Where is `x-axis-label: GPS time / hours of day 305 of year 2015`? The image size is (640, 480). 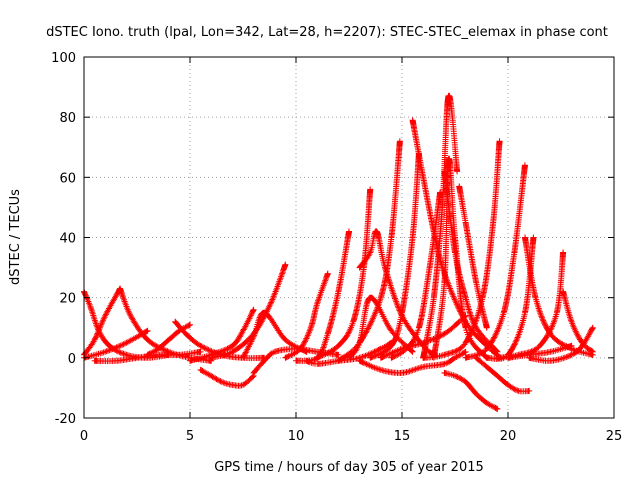 x-axis-label: GPS time / hours of day 305 of year 2015 is located at coordinates (349, 467).